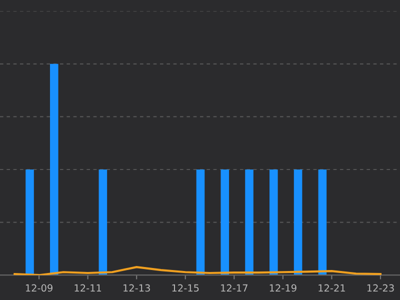 Image resolution: width=400 pixels, height=300 pixels. I want to click on x-tick-label: 12-17, so click(234, 288).